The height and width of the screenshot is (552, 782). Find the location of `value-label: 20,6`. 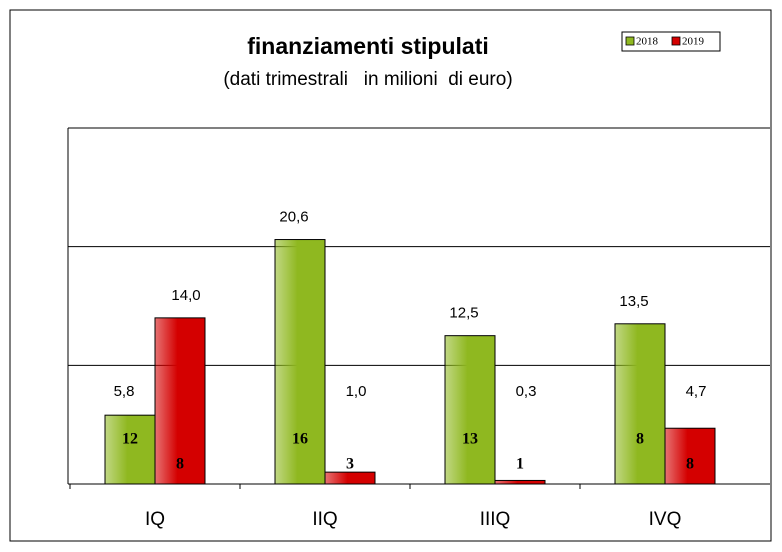

value-label: 20,6 is located at coordinates (293, 217).